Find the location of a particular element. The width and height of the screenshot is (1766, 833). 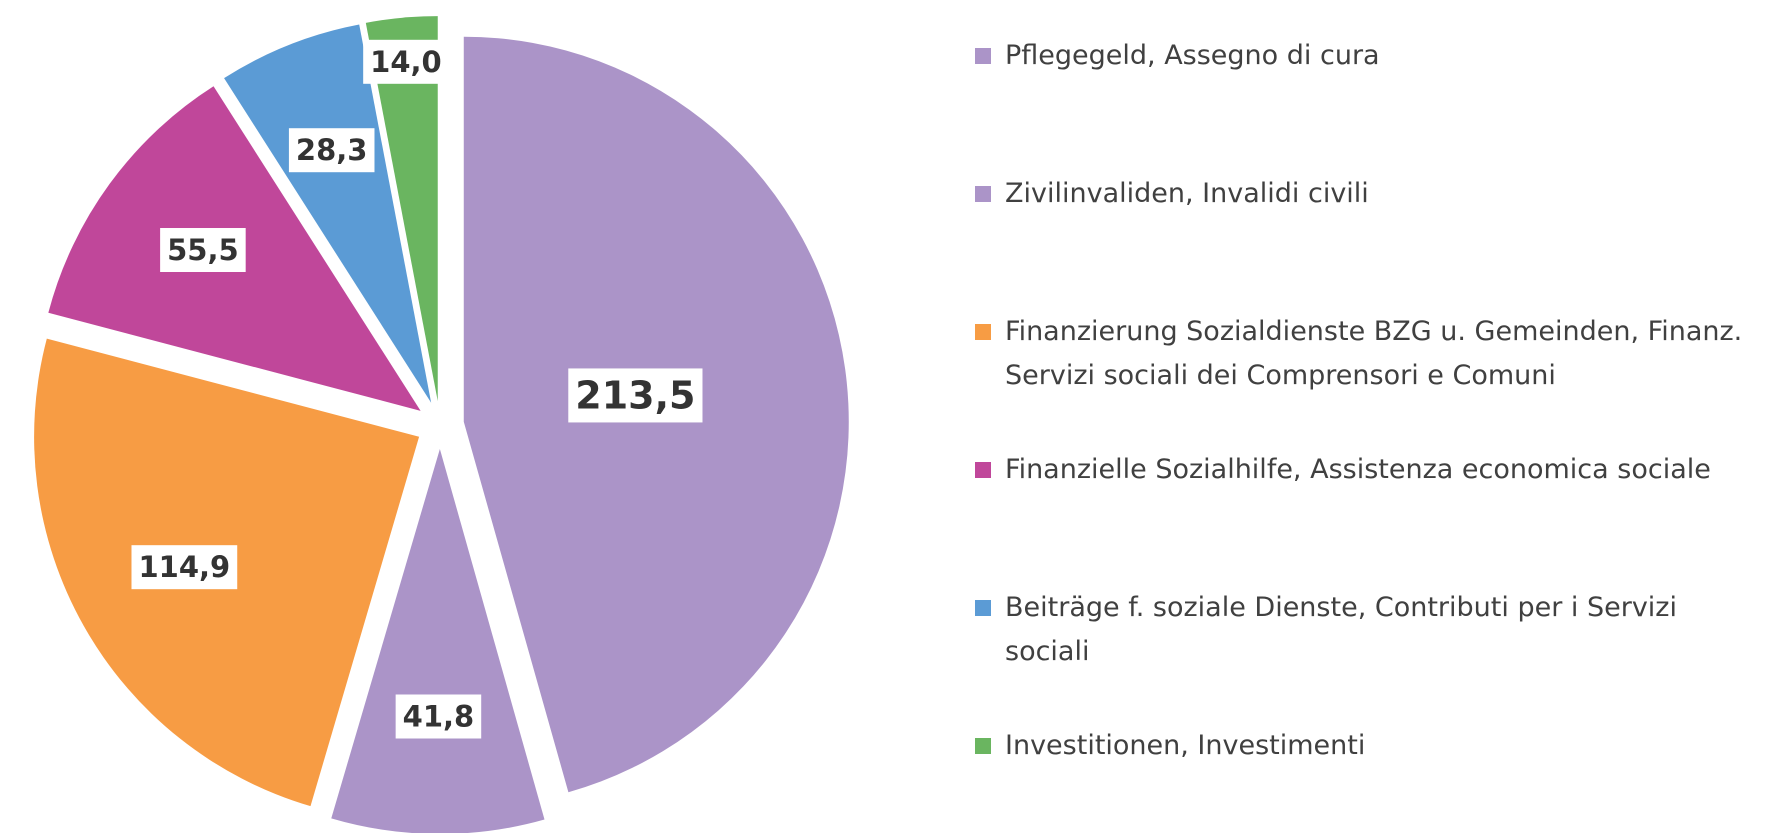

legend-label: Investitionen, Investimenti is located at coordinates (1185, 745).